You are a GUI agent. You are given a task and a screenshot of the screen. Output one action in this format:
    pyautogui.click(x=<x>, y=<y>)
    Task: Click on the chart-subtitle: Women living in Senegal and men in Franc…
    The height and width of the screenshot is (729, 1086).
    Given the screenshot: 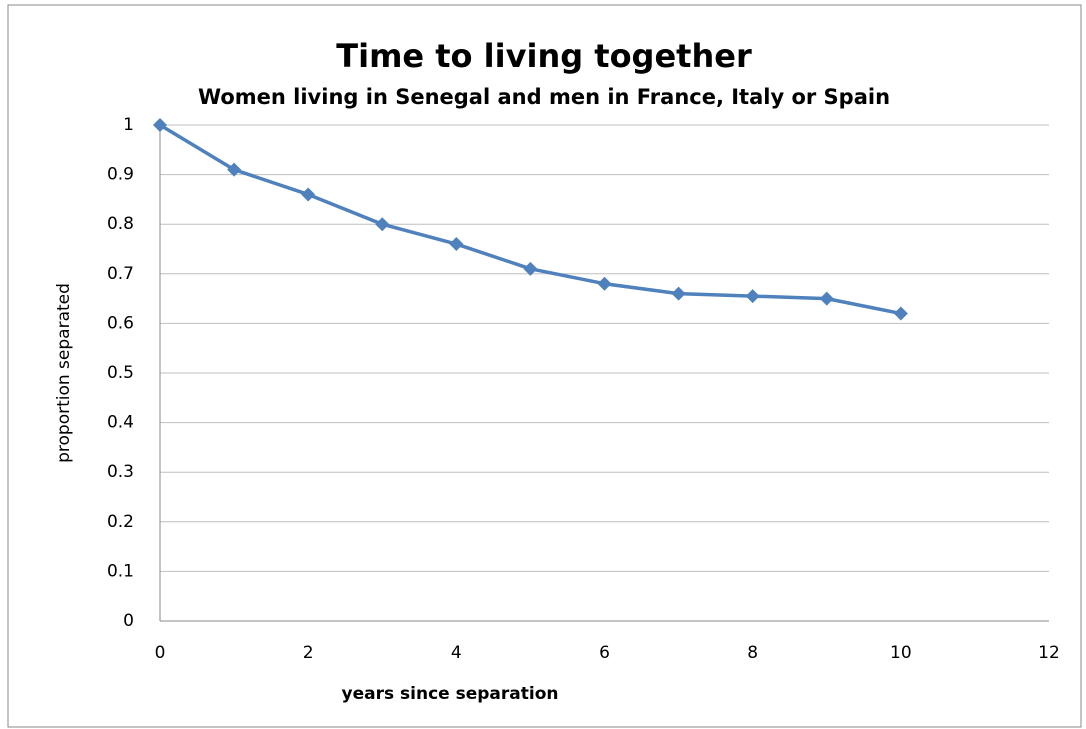 What is the action you would take?
    pyautogui.click(x=544, y=97)
    